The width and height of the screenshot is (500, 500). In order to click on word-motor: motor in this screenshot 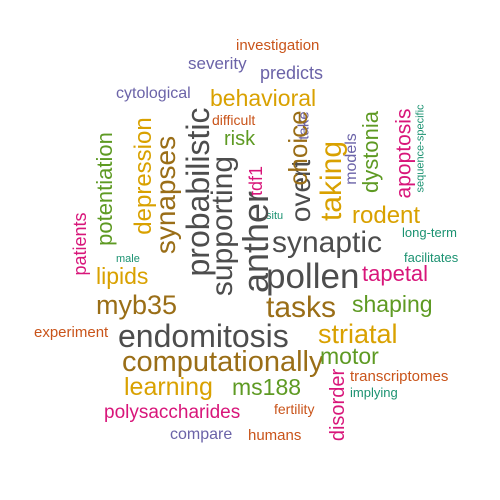, I will do `click(349, 356)`.